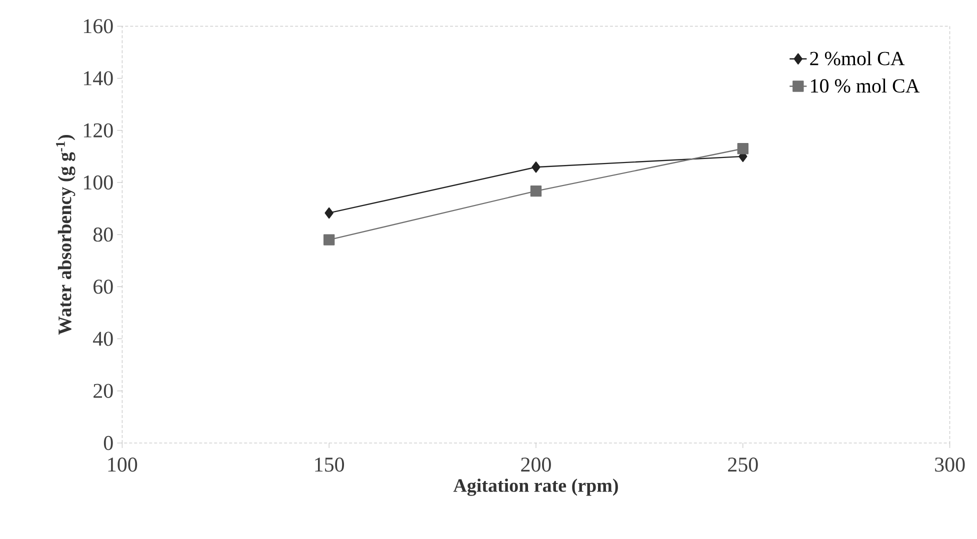 Image resolution: width=977 pixels, height=539 pixels. Describe the element at coordinates (950, 464) in the screenshot. I see `x-tick-label: 300` at that location.